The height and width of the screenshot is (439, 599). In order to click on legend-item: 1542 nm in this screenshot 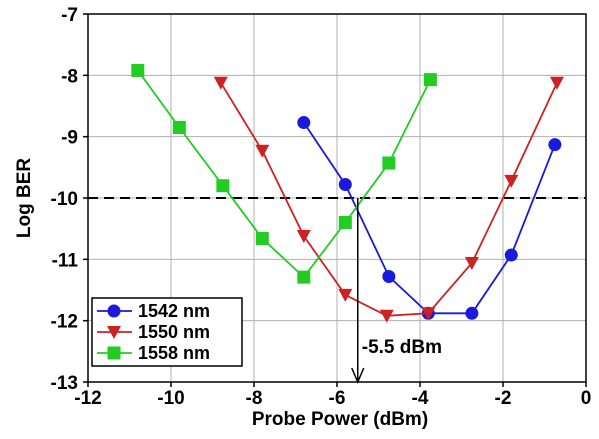, I will do `click(153, 311)`.